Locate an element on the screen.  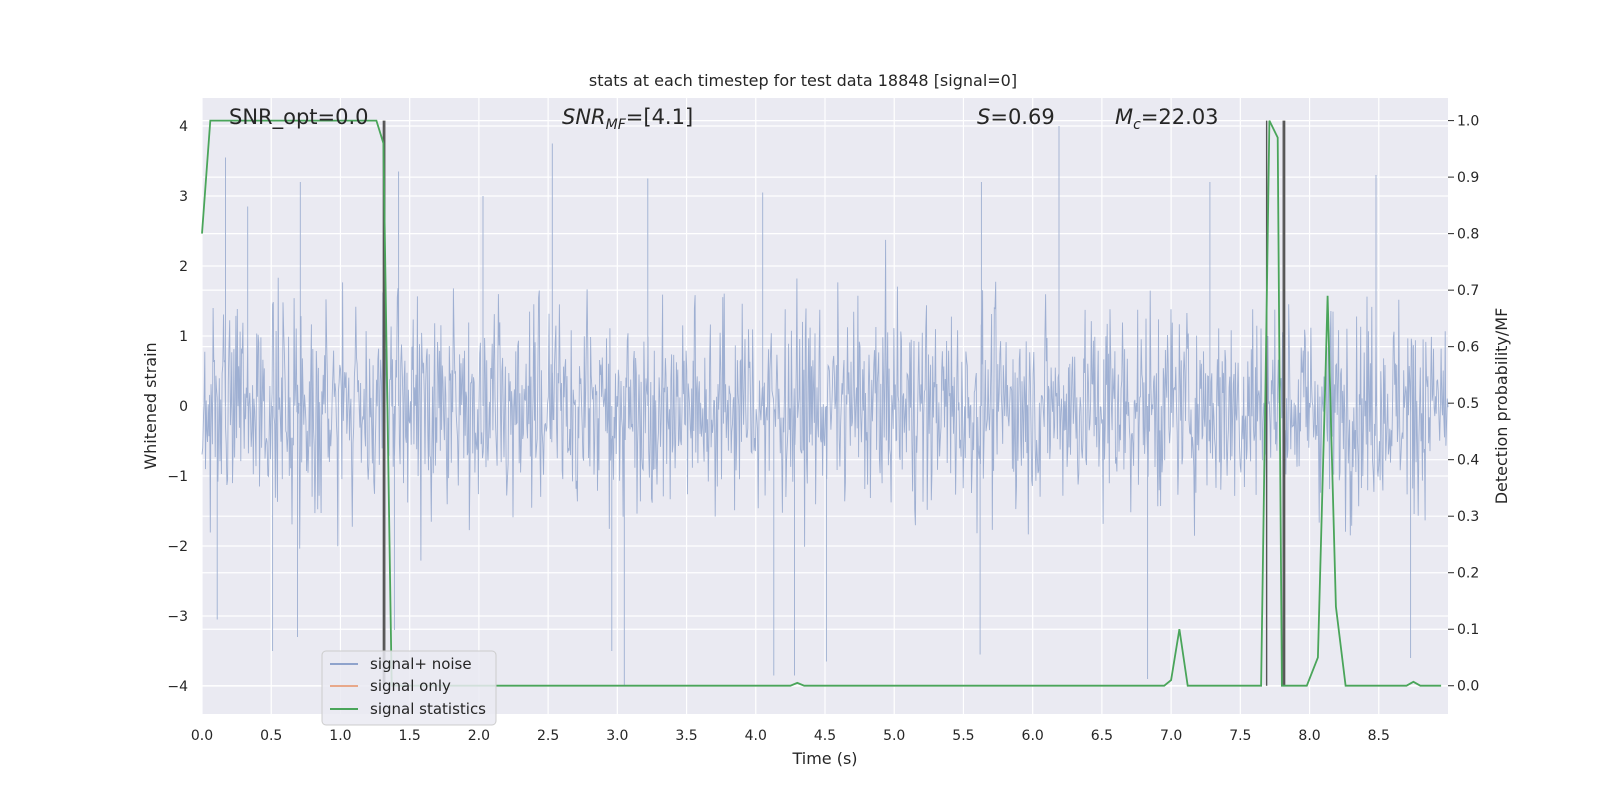
annotation-s-rest: =0.69 is located at coordinates (1022, 117).